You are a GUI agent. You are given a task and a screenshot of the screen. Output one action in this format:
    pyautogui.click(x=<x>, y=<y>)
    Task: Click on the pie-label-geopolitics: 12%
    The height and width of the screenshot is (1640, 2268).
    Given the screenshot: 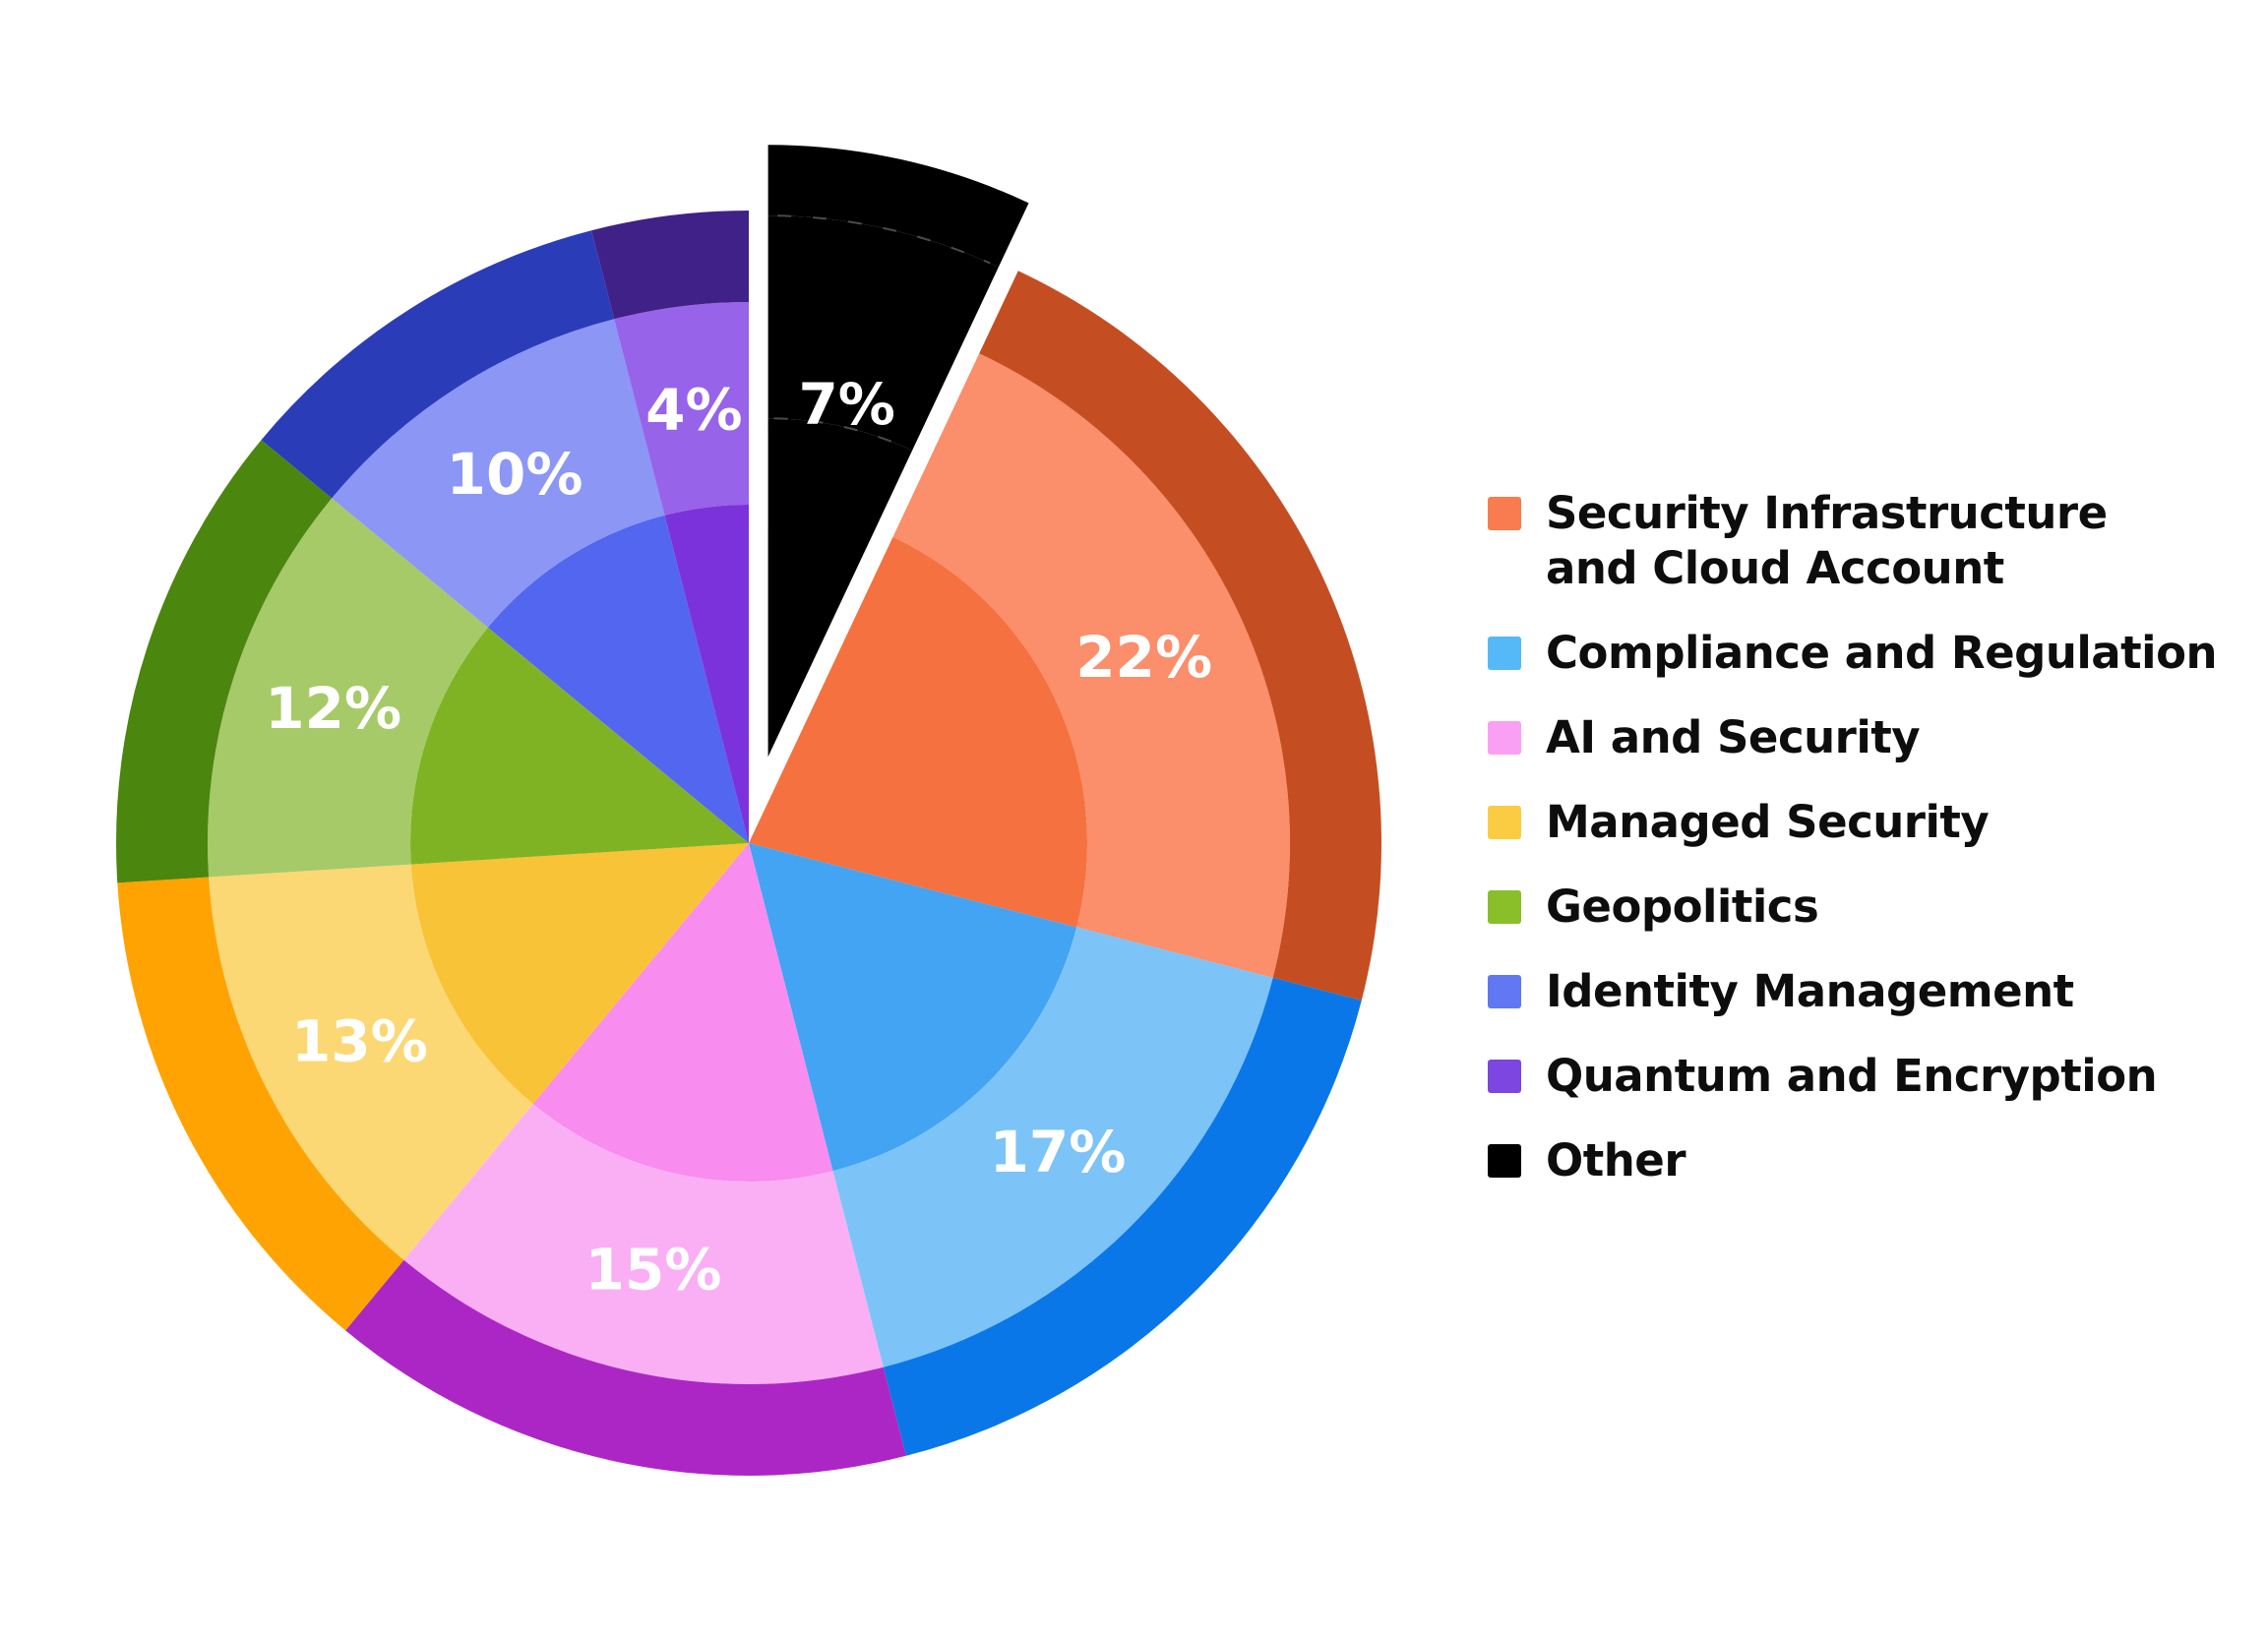 What is the action you would take?
    pyautogui.click(x=333, y=708)
    